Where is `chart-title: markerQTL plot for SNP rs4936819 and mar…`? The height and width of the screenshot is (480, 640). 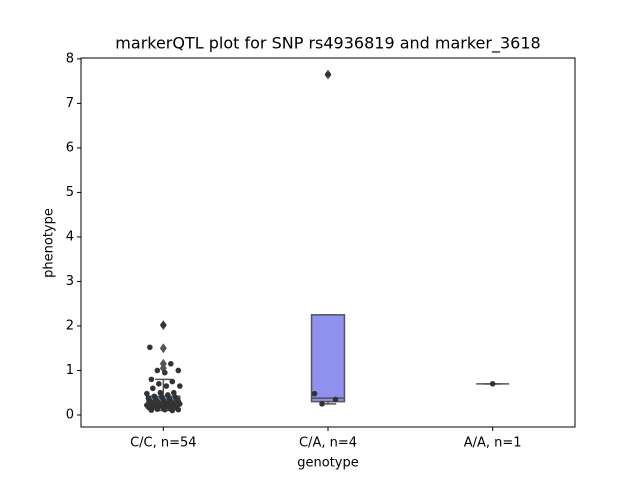
chart-title: markerQTL plot for SNP rs4936819 and mar… is located at coordinates (327, 44).